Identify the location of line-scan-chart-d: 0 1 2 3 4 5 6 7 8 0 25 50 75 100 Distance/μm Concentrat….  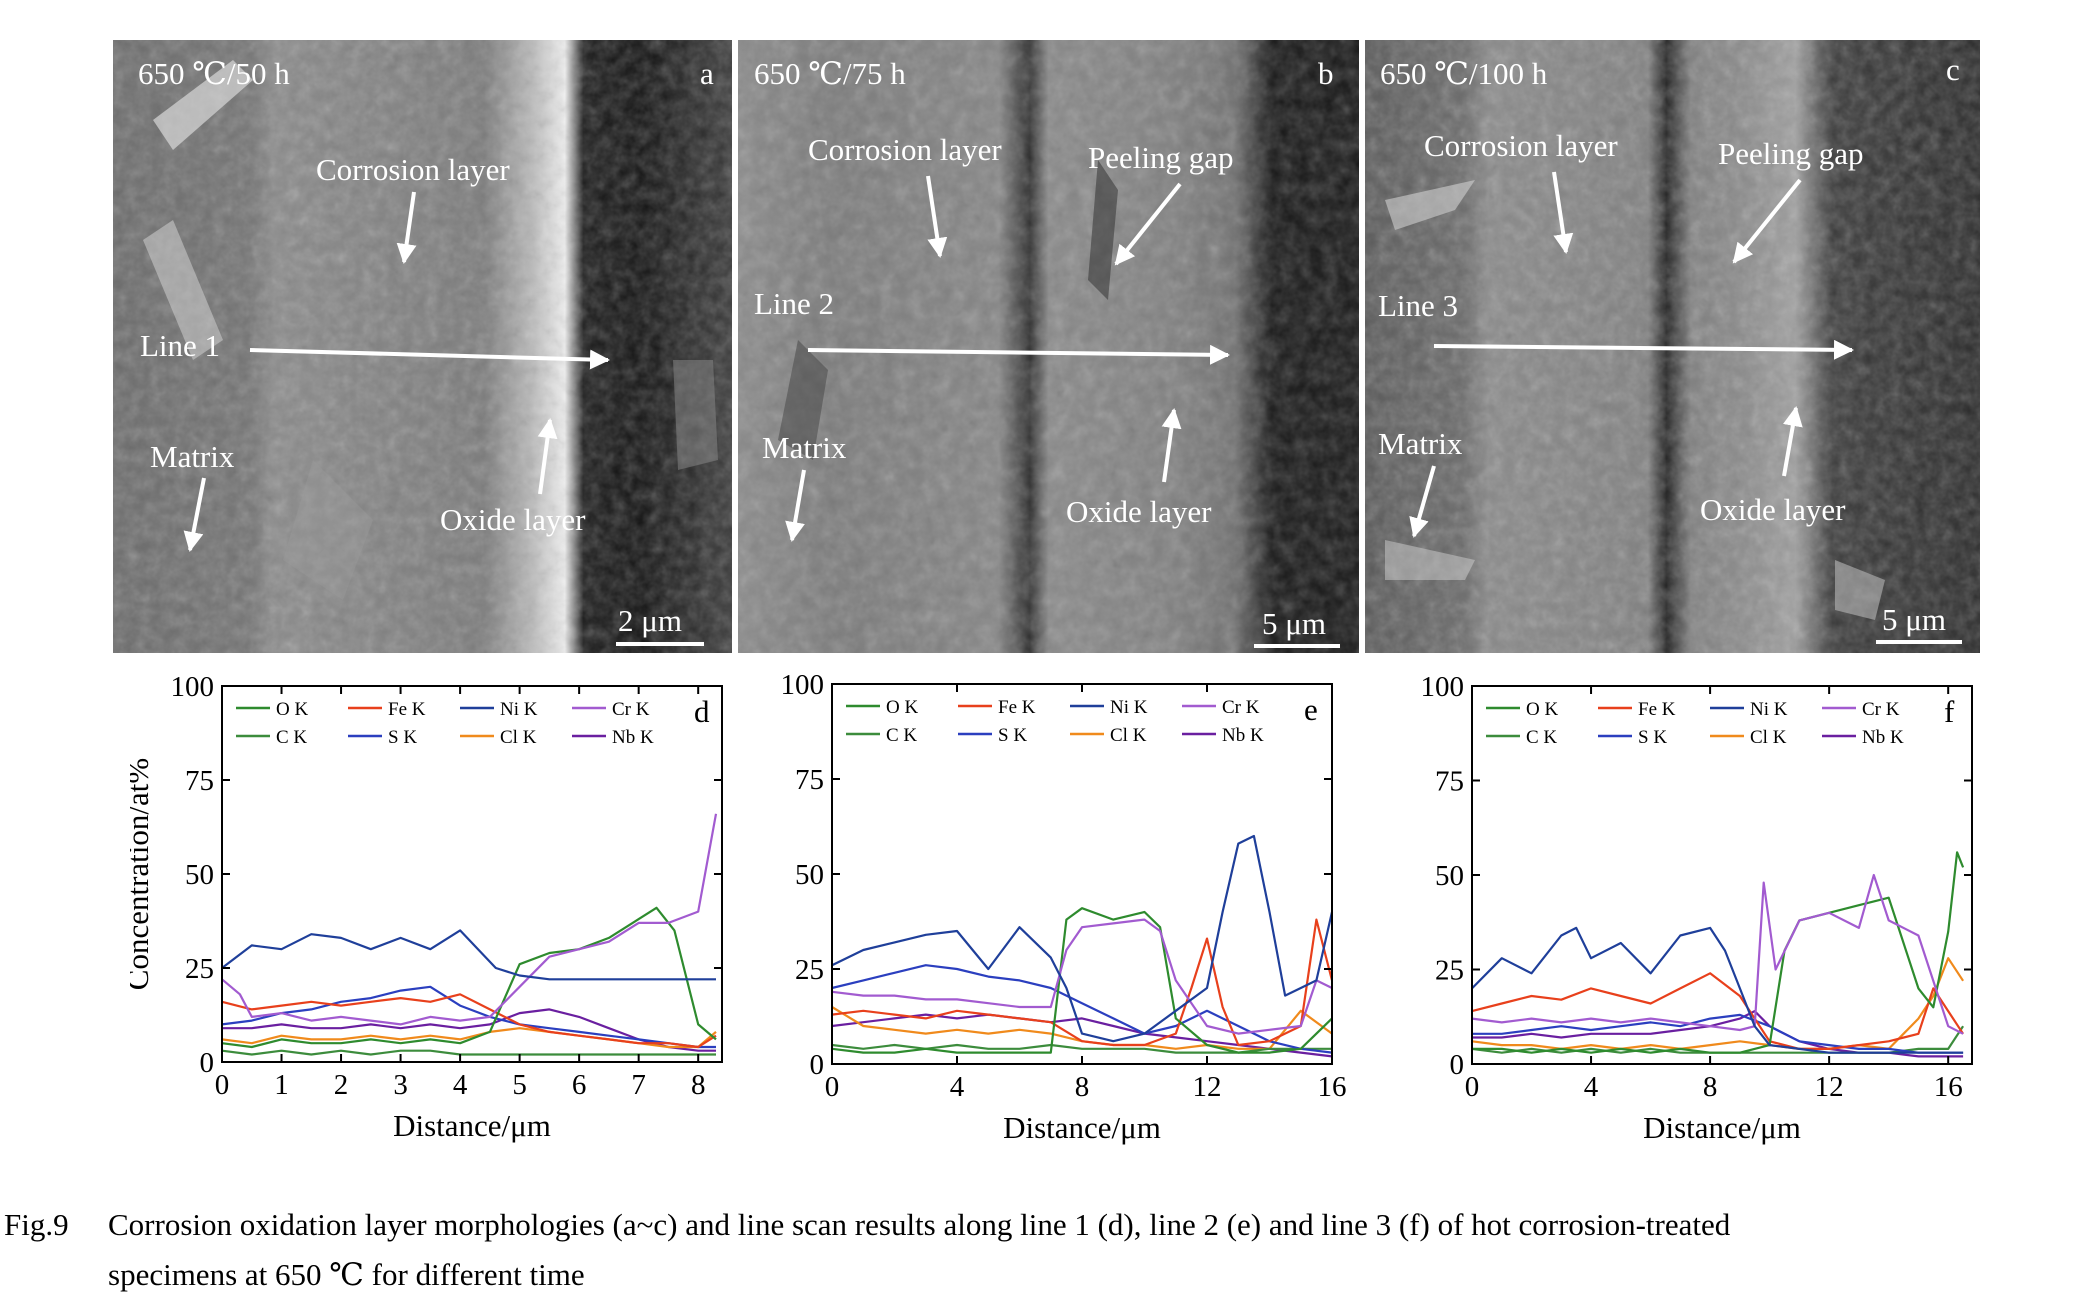
(426, 907).